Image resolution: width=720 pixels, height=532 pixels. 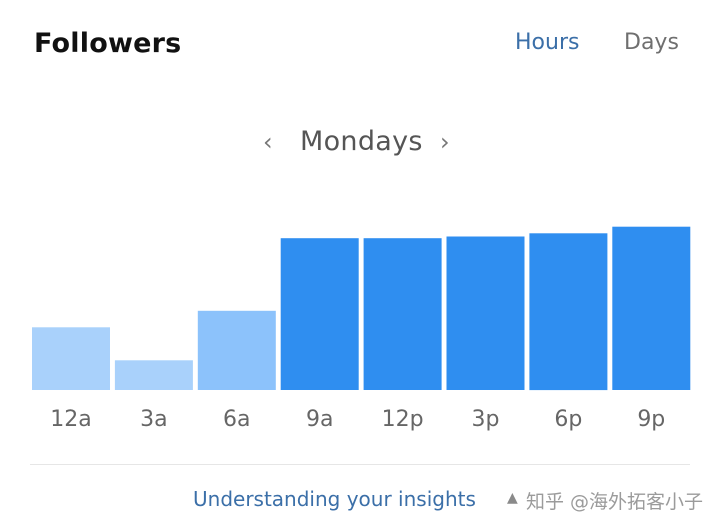 I want to click on tick-label-12a: 12a, so click(x=70, y=419).